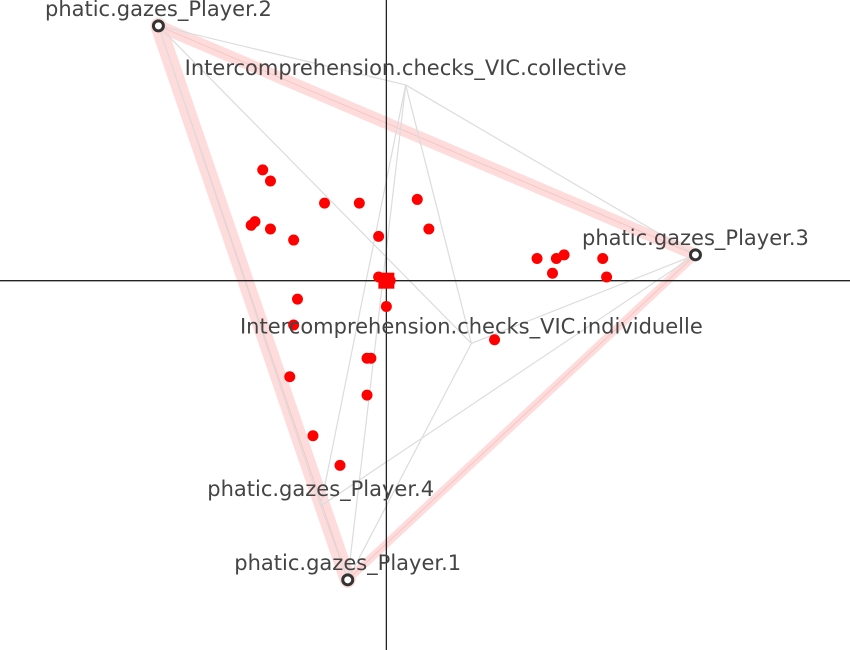 The height and width of the screenshot is (650, 850). I want to click on node-label: phatic.gazes_Player.4, so click(320, 489).